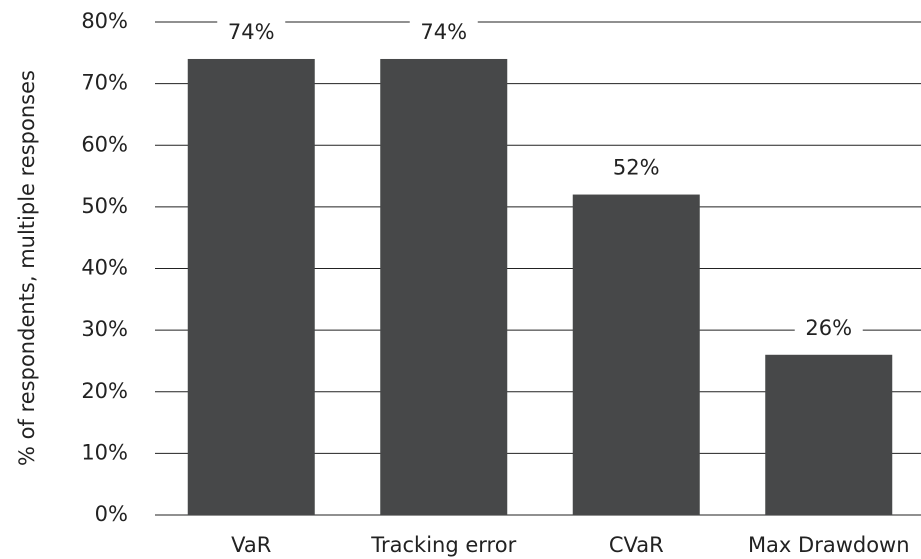  What do you see at coordinates (104, 268) in the screenshot?
I see `y-tick-label: 40%` at bounding box center [104, 268].